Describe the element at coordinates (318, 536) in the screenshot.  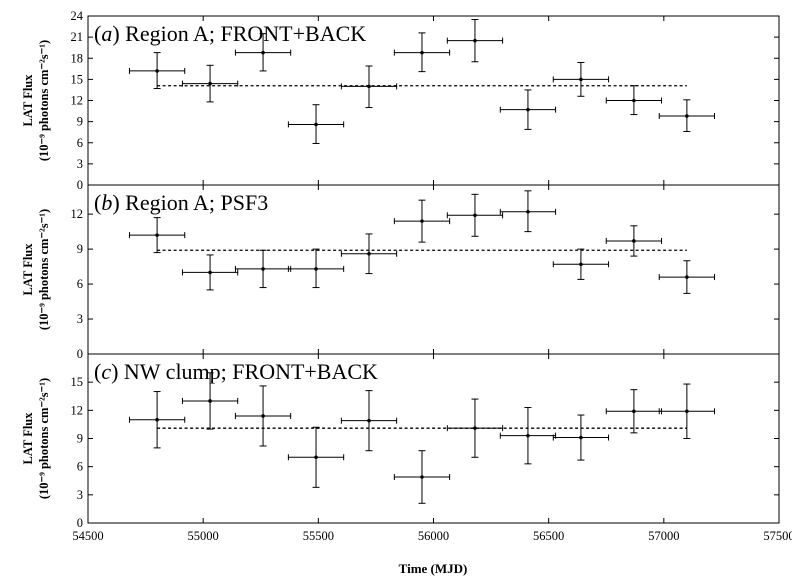
I see `x-tick-label: 55500` at that location.